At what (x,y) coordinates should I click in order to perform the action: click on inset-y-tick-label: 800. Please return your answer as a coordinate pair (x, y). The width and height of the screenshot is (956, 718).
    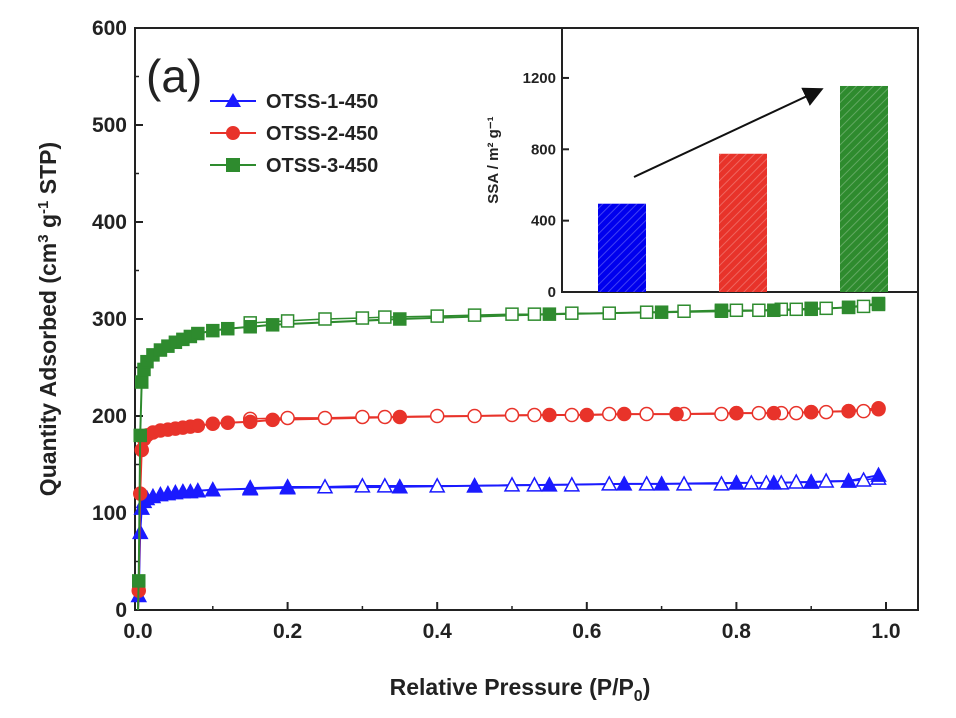
    Looking at the image, I should click on (543, 149).